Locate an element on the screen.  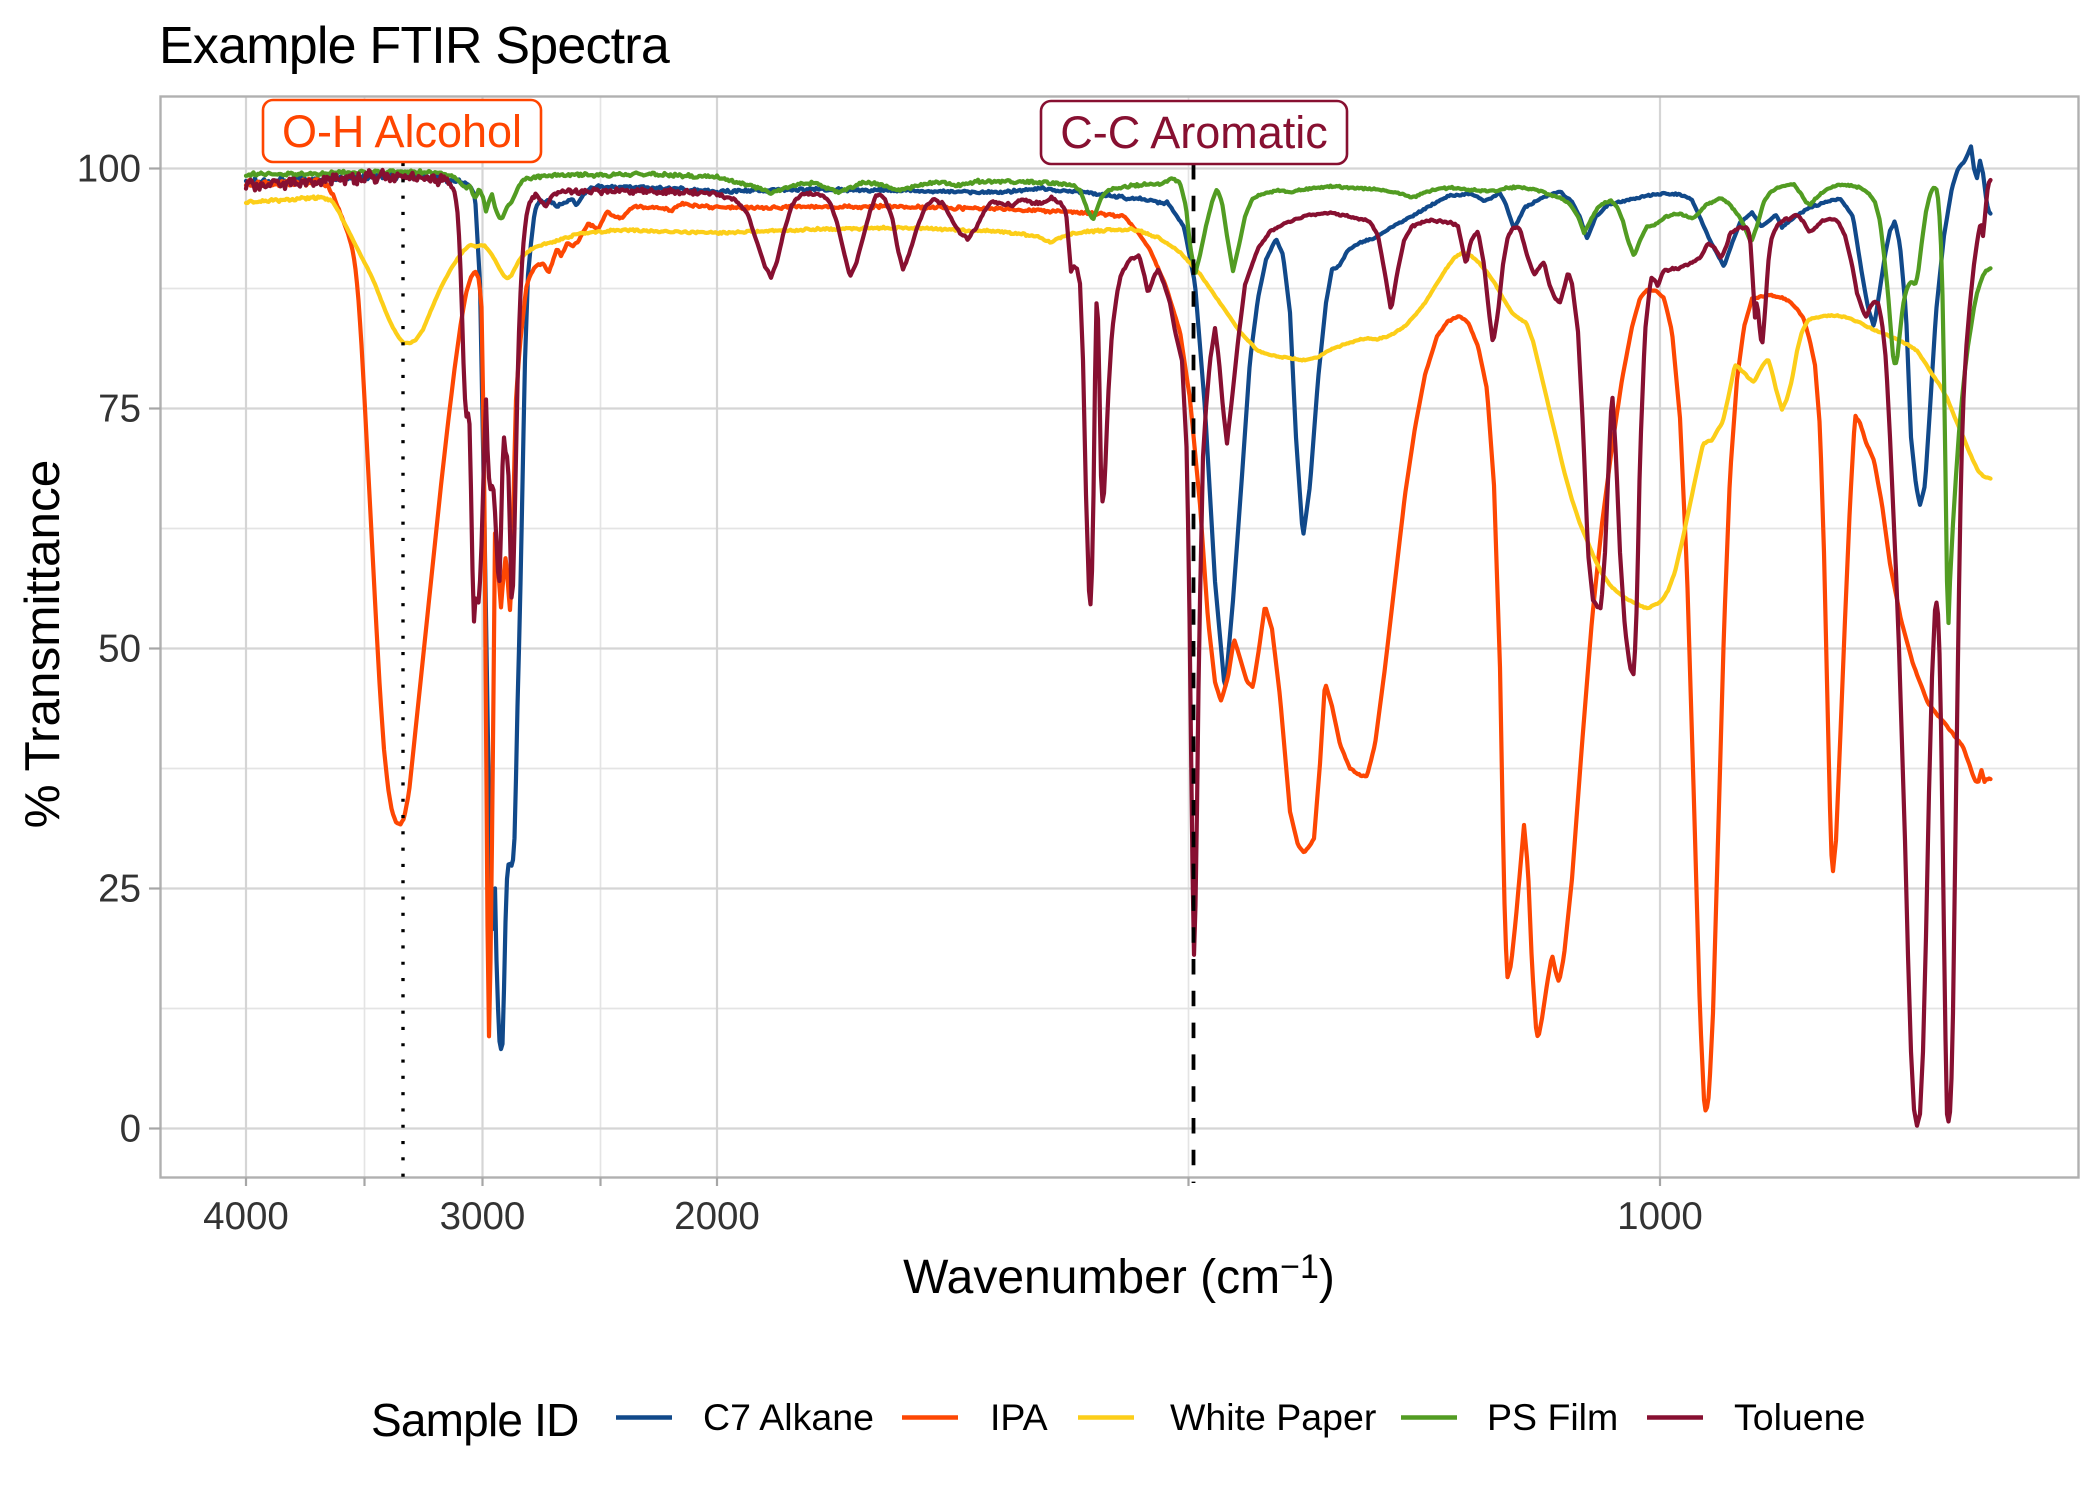
svg-text: IPA is located at coordinates (1019, 1417).